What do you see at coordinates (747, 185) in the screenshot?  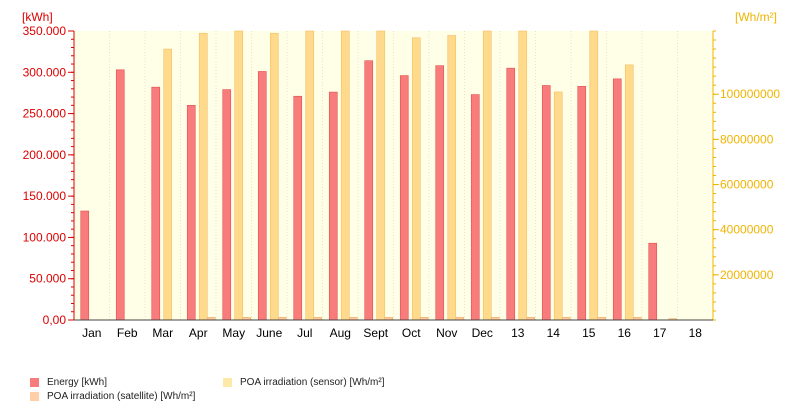 I see `right-axis-tick-label: 60000000` at bounding box center [747, 185].